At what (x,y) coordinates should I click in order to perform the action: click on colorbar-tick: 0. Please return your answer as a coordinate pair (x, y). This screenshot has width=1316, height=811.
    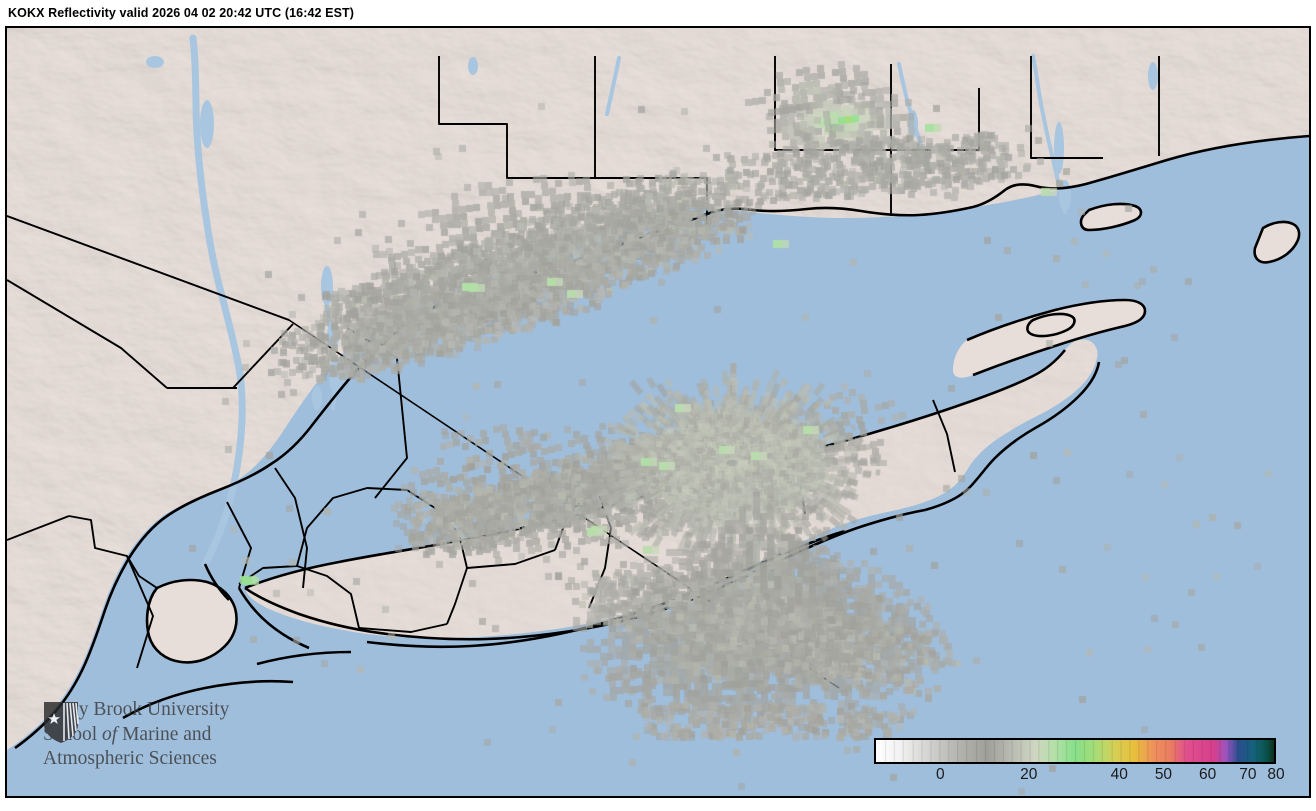
    Looking at the image, I should click on (940, 774).